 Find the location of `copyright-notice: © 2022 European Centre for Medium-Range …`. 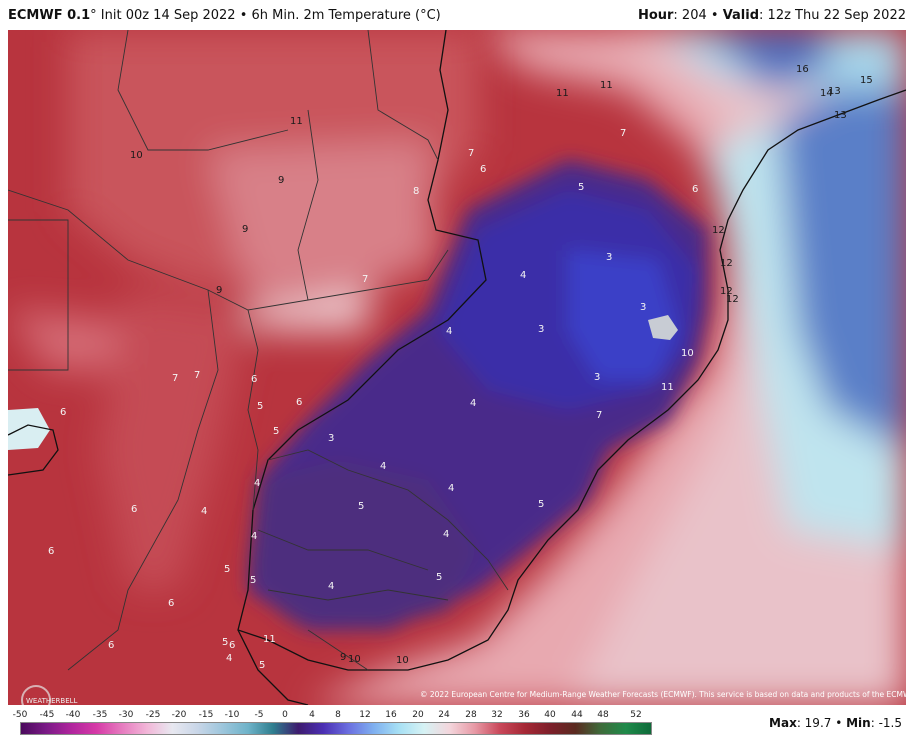

copyright-notice: © 2022 European Centre for Medium-Range … is located at coordinates (663, 694).